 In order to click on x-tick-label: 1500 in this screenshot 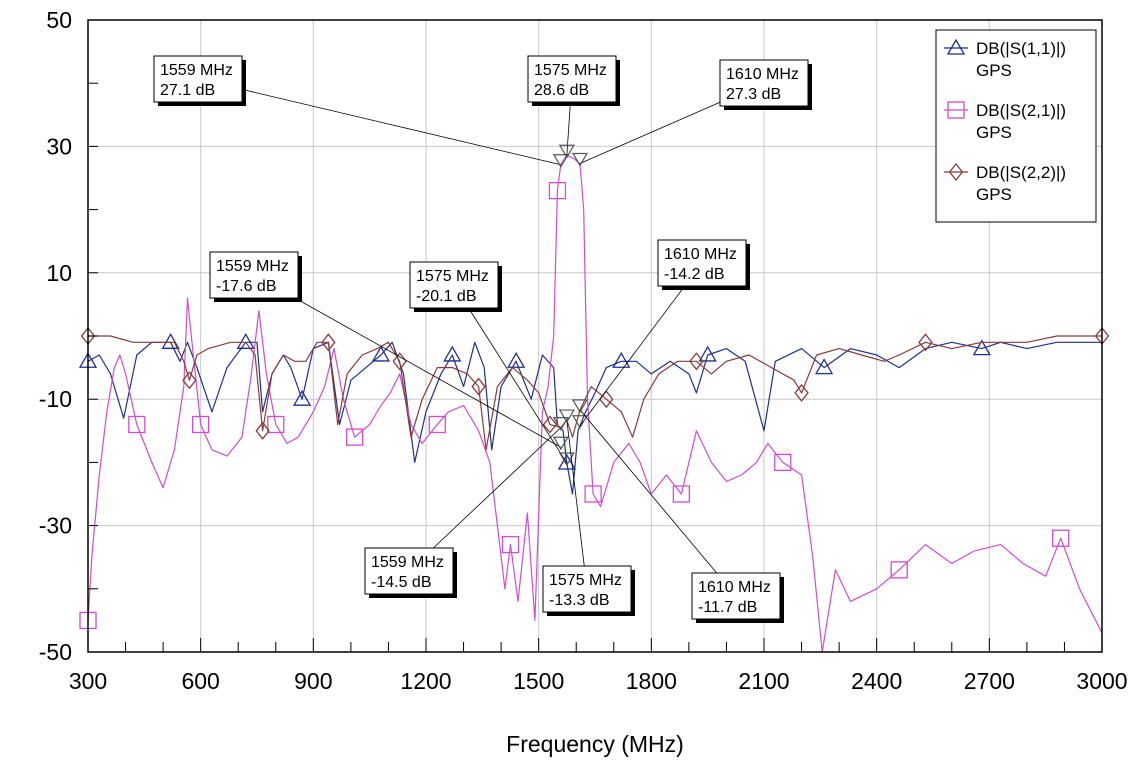, I will do `click(538, 681)`.